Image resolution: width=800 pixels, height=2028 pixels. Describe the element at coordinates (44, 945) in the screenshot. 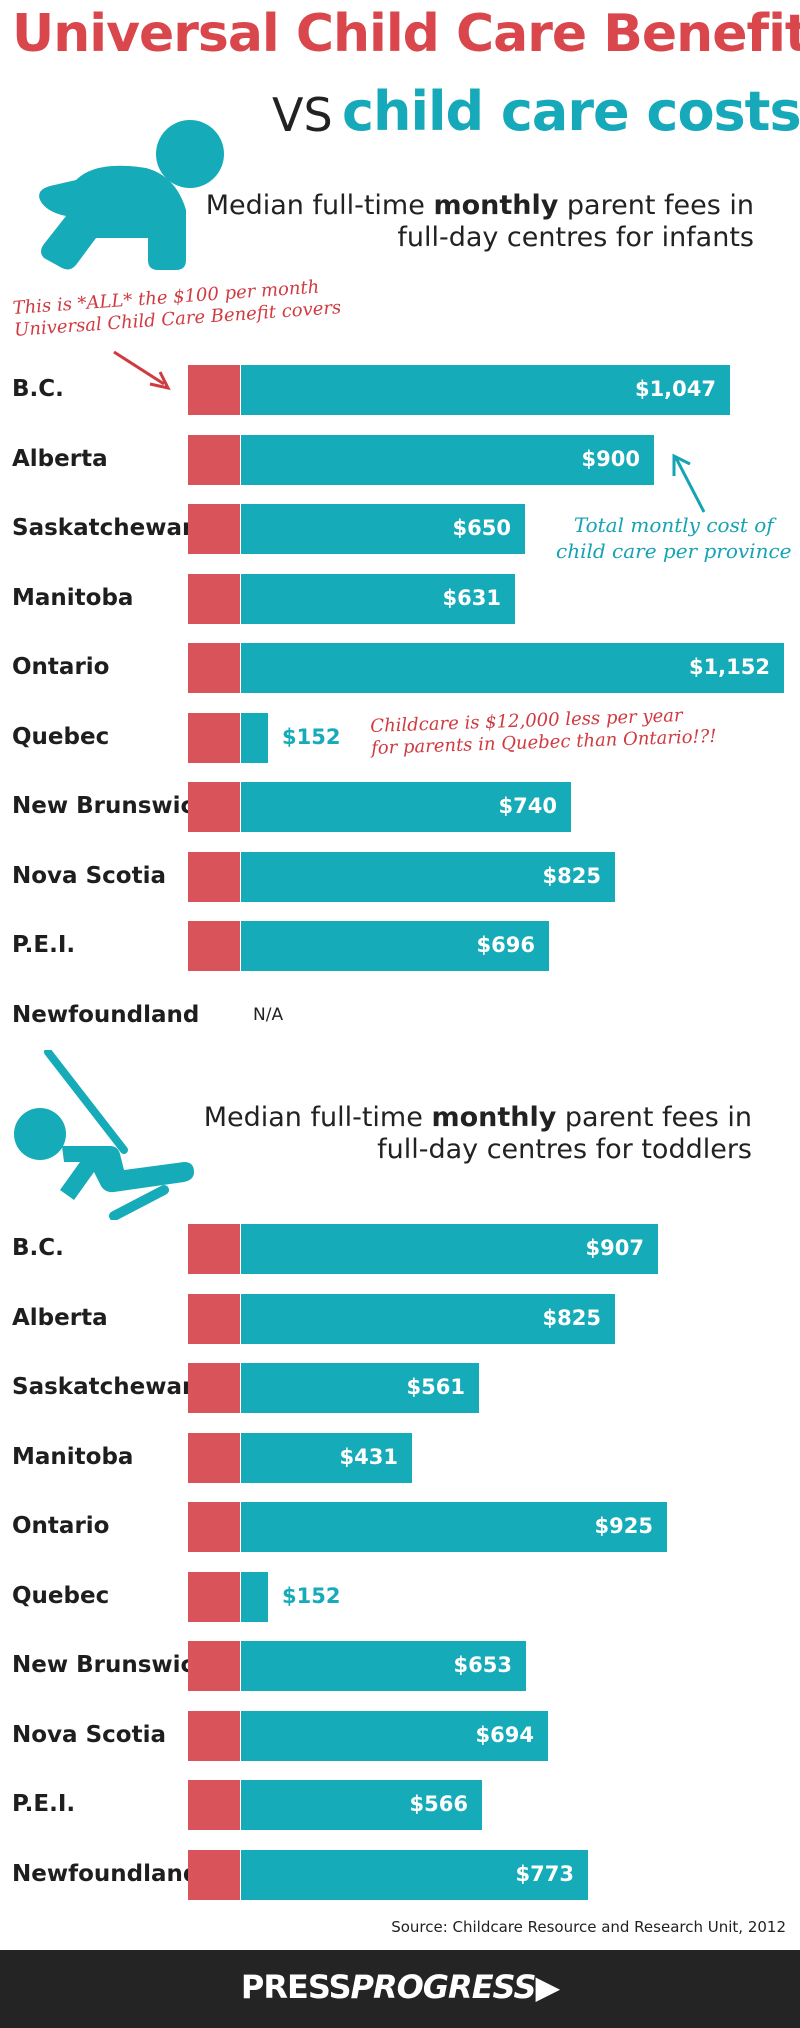

I see `infant-category-label: P.E.I.` at that location.